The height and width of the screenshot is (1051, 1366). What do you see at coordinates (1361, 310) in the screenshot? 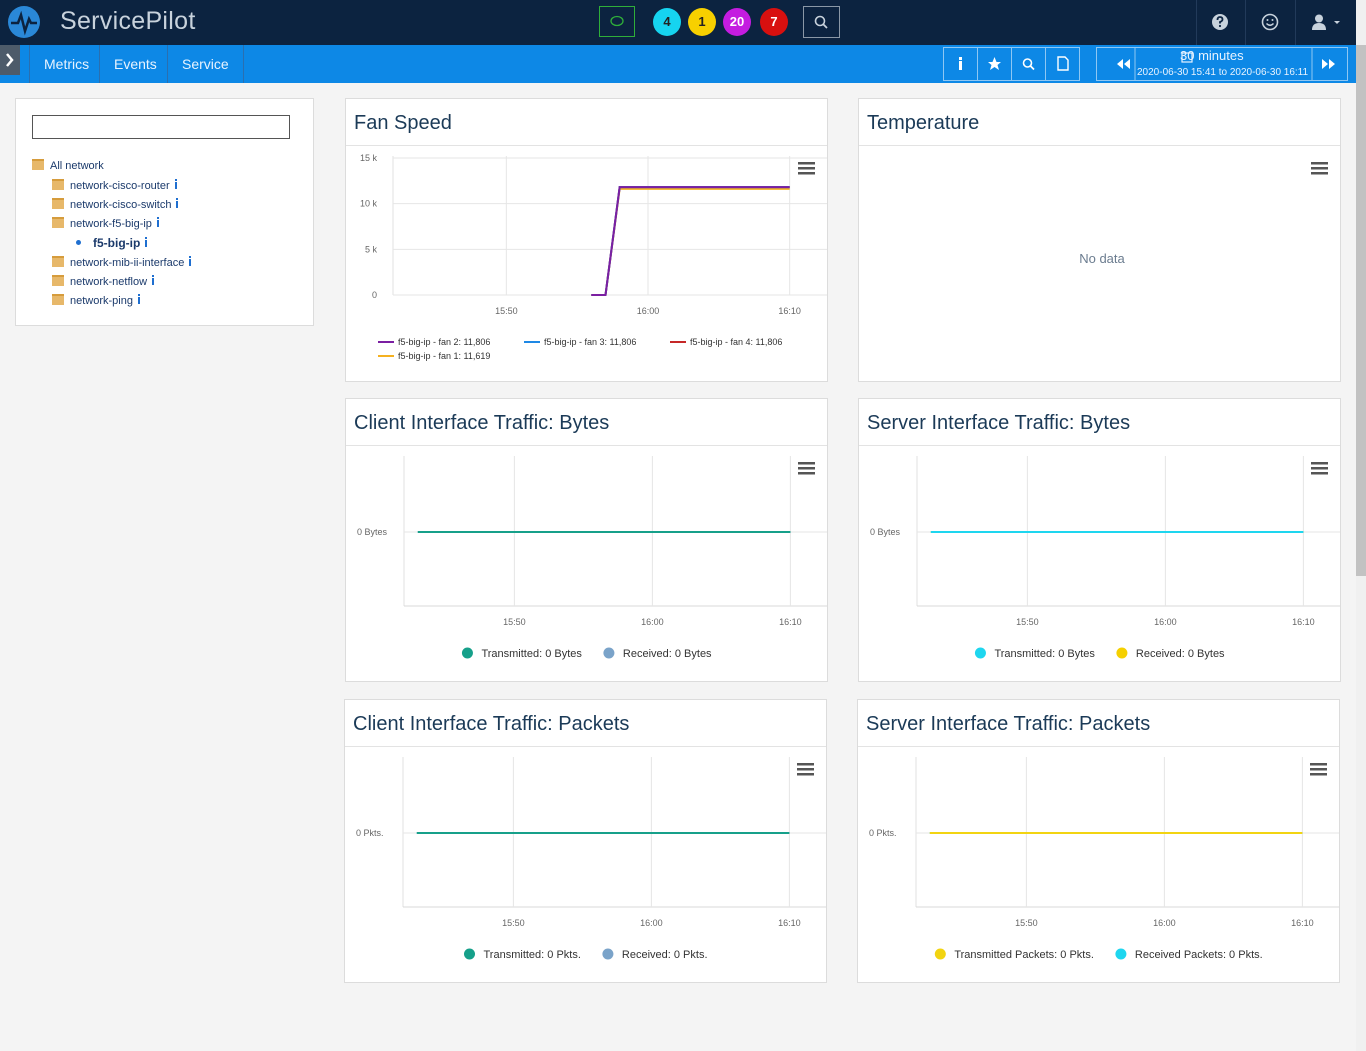
I see `scrollbar-thumb` at bounding box center [1361, 310].